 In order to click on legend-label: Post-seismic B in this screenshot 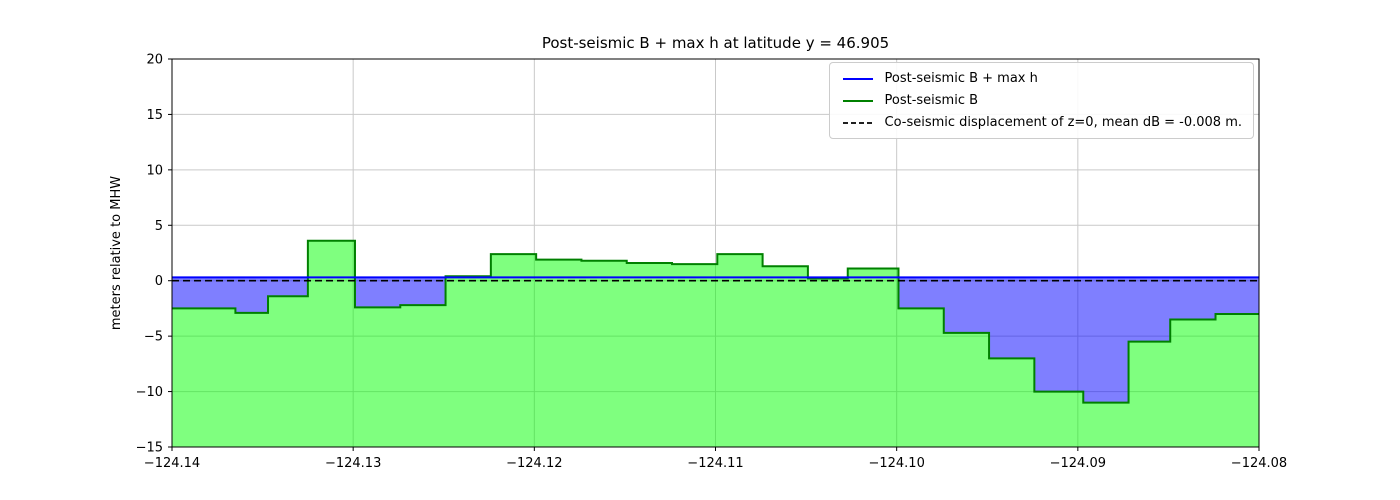, I will do `click(931, 100)`.